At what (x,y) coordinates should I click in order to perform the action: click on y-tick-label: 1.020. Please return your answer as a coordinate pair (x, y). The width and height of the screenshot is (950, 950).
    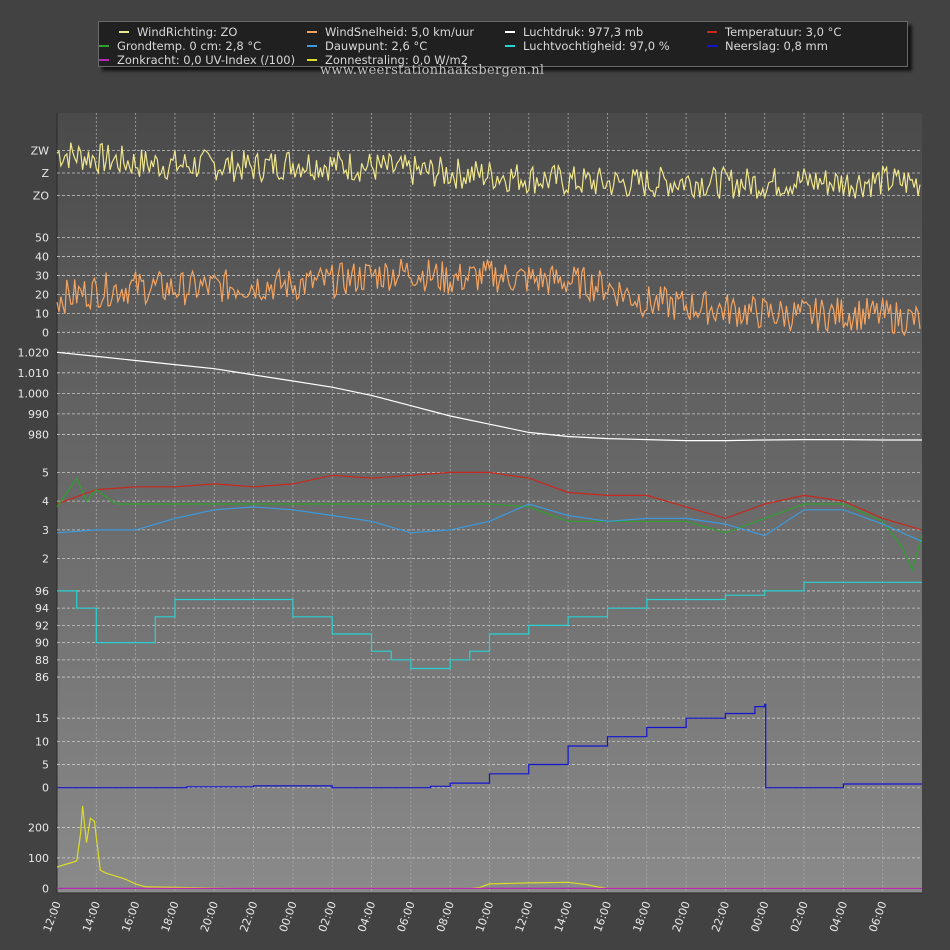
    Looking at the image, I should click on (34, 352).